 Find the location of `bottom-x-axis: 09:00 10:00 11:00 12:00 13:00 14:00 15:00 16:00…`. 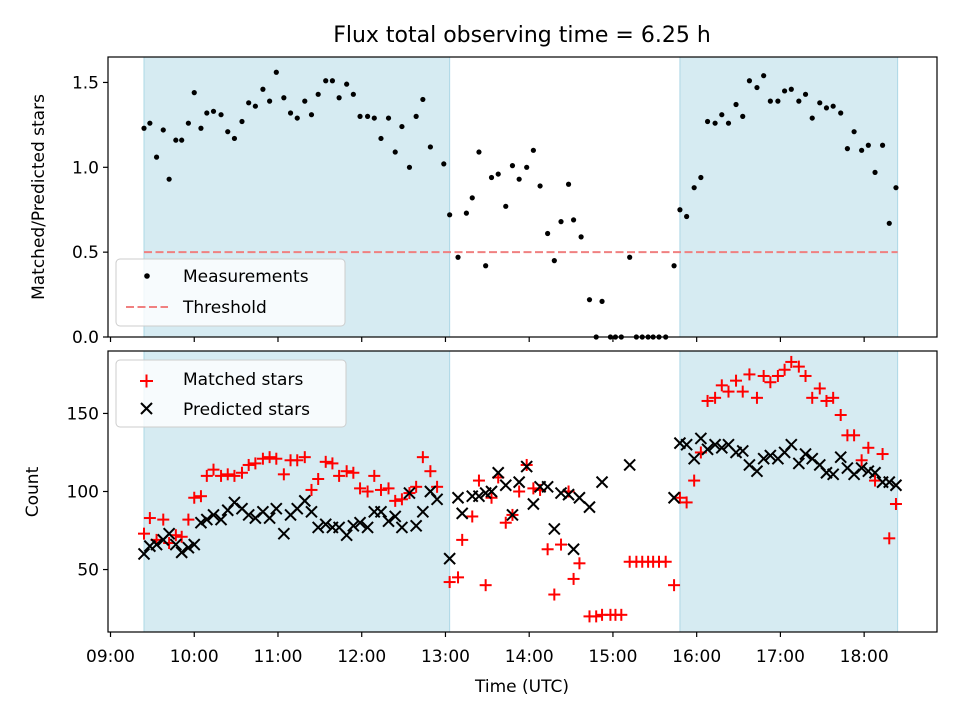

bottom-x-axis: 09:00 10:00 11:00 12:00 13:00 14:00 15:00 16:00… is located at coordinates (487, 649).